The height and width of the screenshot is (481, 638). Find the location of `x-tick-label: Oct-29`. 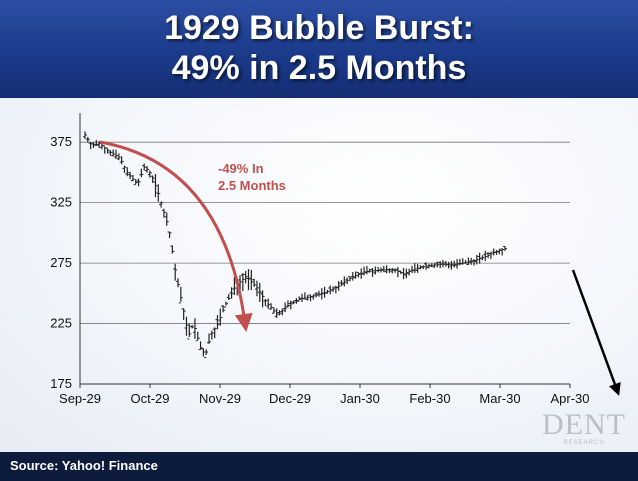

x-tick-label: Oct-29 is located at coordinates (149, 398).